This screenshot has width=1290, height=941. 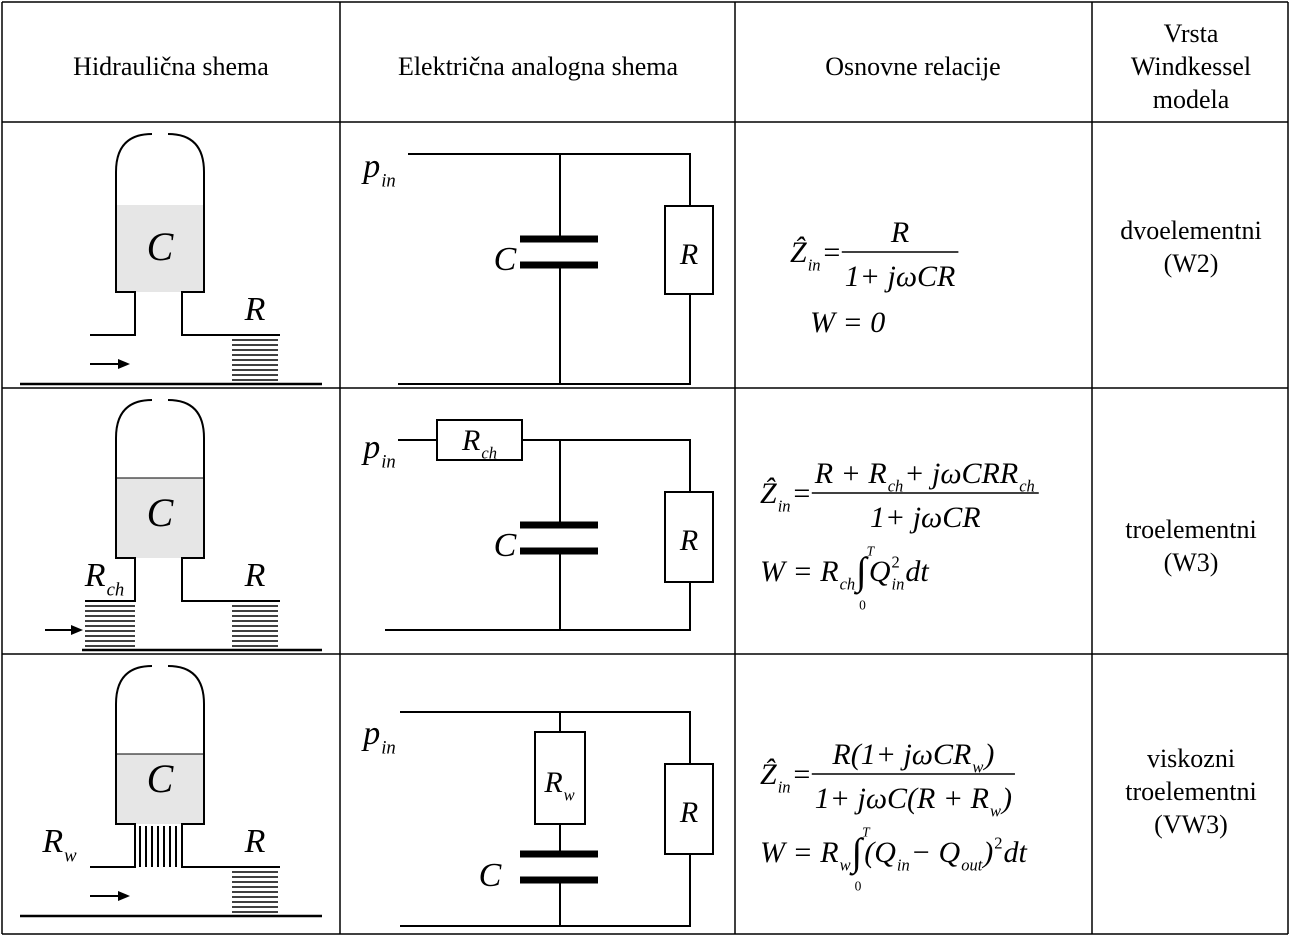 What do you see at coordinates (1191, 99) in the screenshot?
I see `header-cell: modela` at bounding box center [1191, 99].